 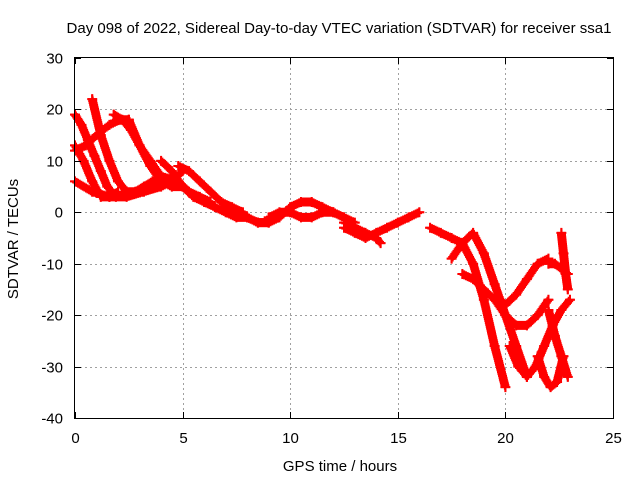 I want to click on y-tick-label: -20, so click(x=52, y=316).